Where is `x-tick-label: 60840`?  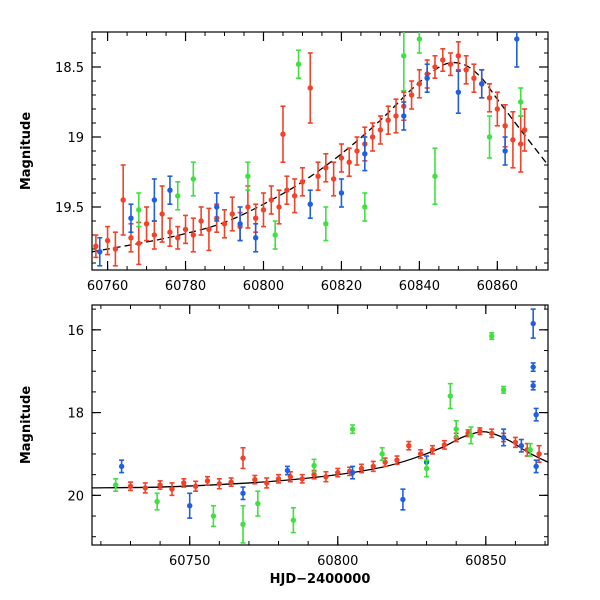 x-tick-label: 60840 is located at coordinates (419, 286).